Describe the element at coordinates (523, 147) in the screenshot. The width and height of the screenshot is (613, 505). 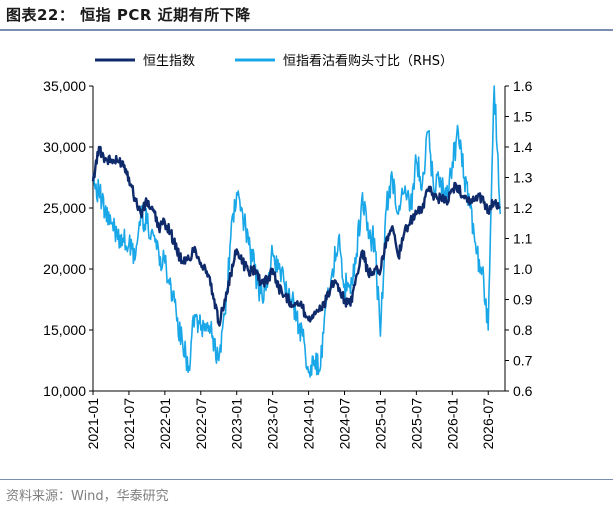
I see `y-right-tick-label: 1.4` at that location.